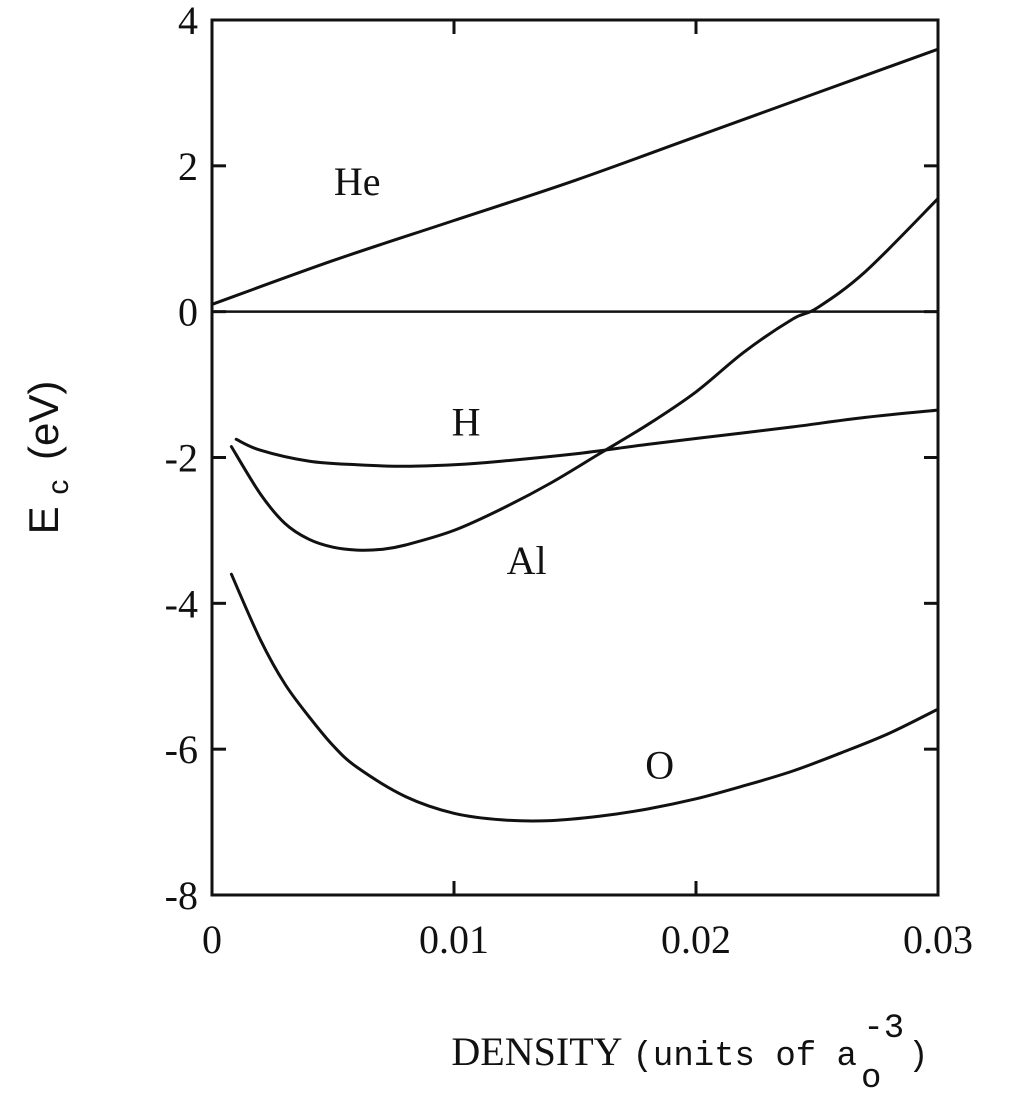 Image resolution: width=1024 pixels, height=1108 pixels. I want to click on y-tick-label: 2, so click(188, 166).